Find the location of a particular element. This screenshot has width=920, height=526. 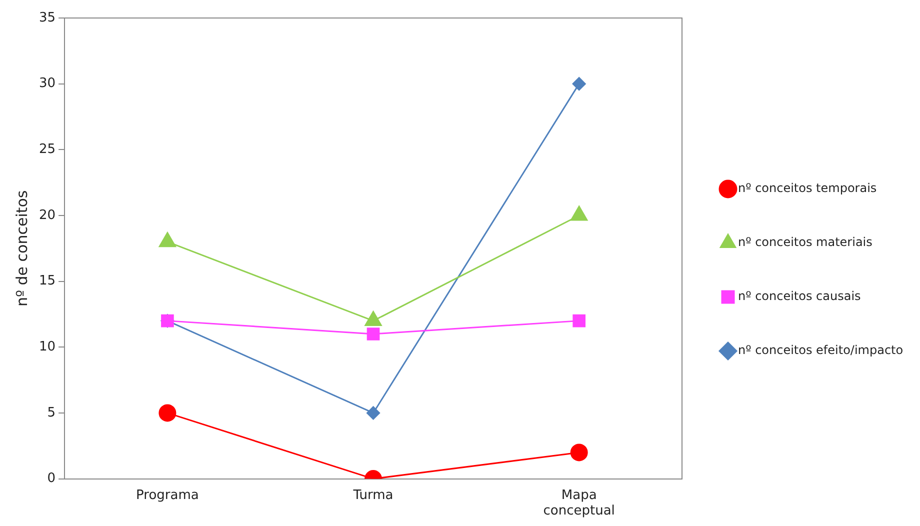

x-tick-label: Mapa conceptual is located at coordinates (579, 503).